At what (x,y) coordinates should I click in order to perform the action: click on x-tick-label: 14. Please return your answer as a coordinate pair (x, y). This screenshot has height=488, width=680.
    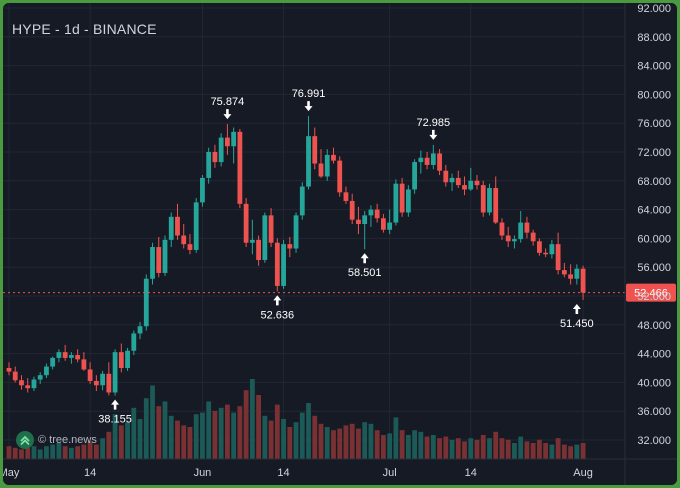
    Looking at the image, I should click on (471, 473).